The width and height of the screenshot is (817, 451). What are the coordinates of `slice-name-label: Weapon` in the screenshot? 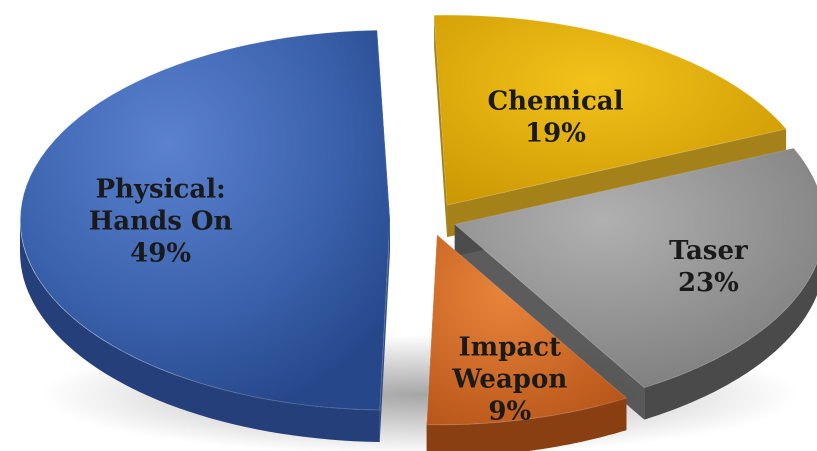 It's located at (509, 379).